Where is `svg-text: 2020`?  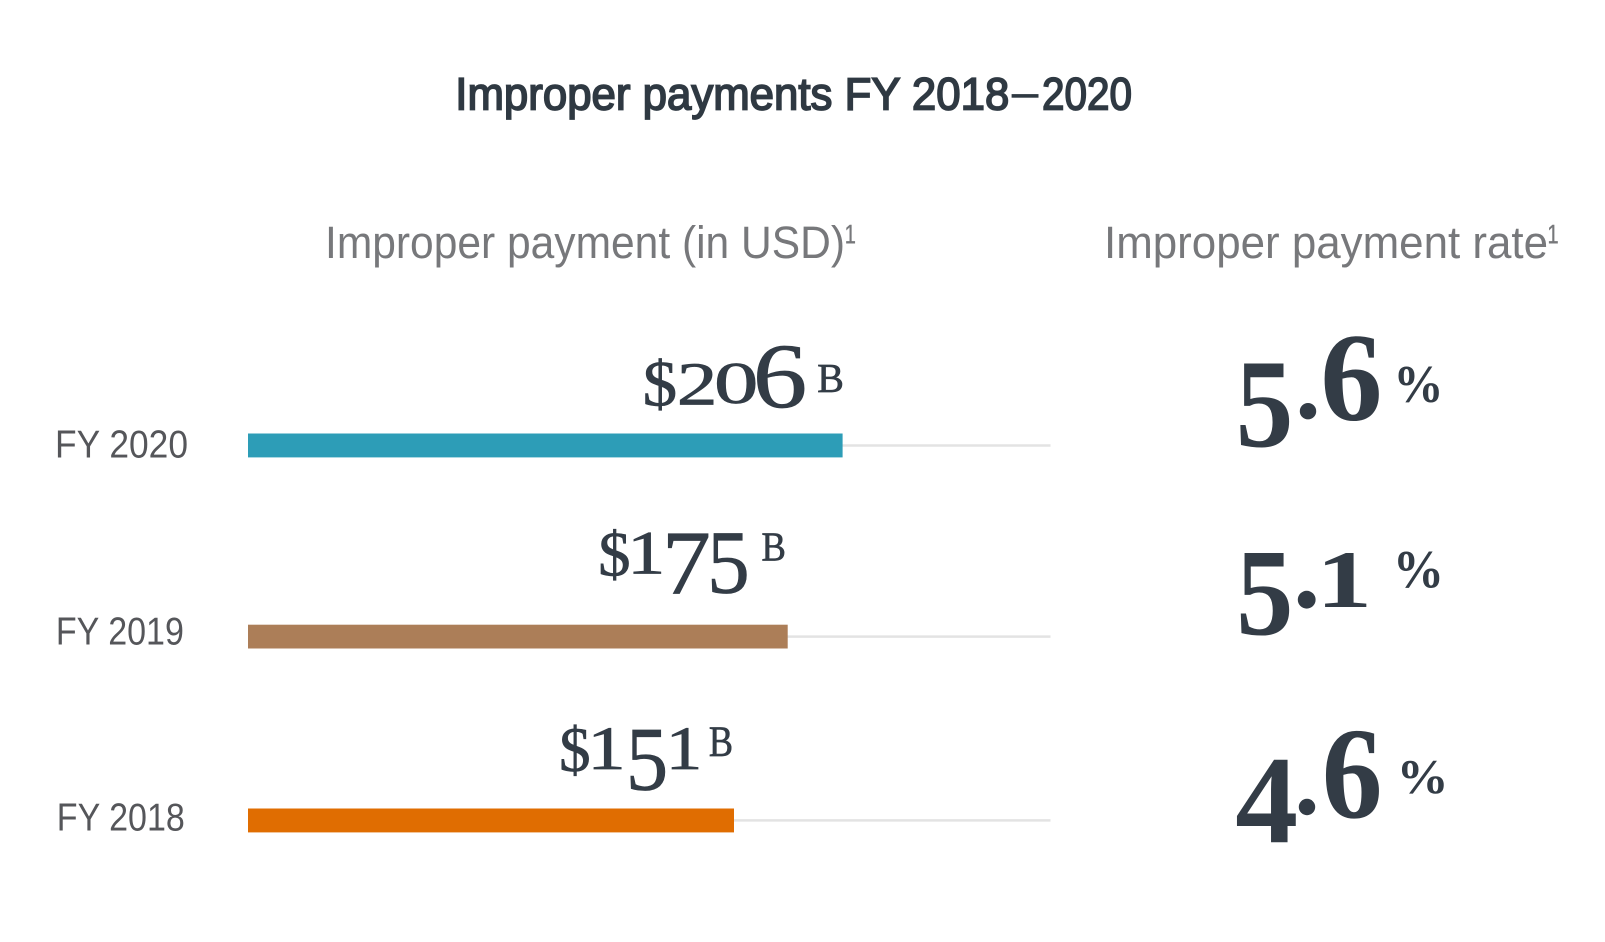 svg-text: 2020 is located at coordinates (1087, 93).